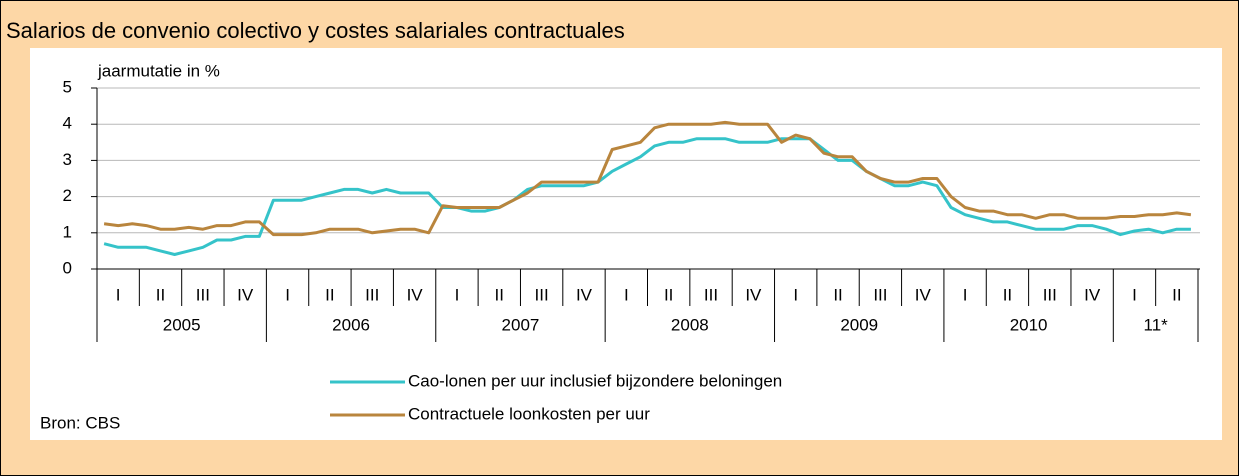 The width and height of the screenshot is (1239, 476). I want to click on year-label: 2010, so click(1029, 324).